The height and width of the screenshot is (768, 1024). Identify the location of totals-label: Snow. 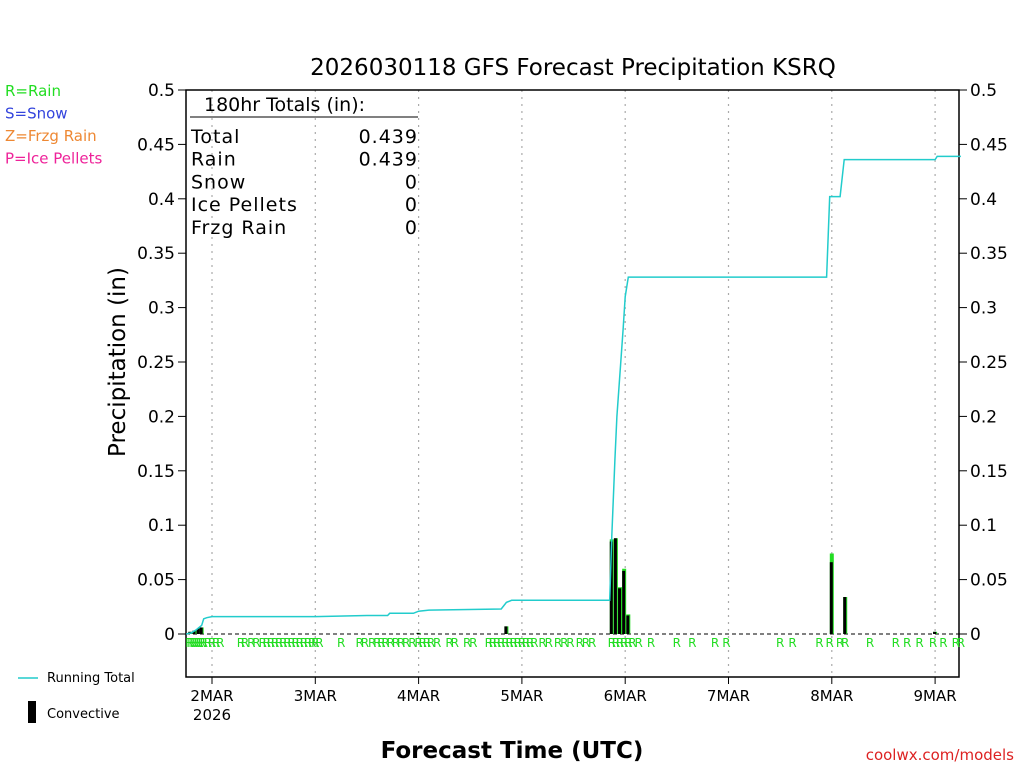
(218, 182).